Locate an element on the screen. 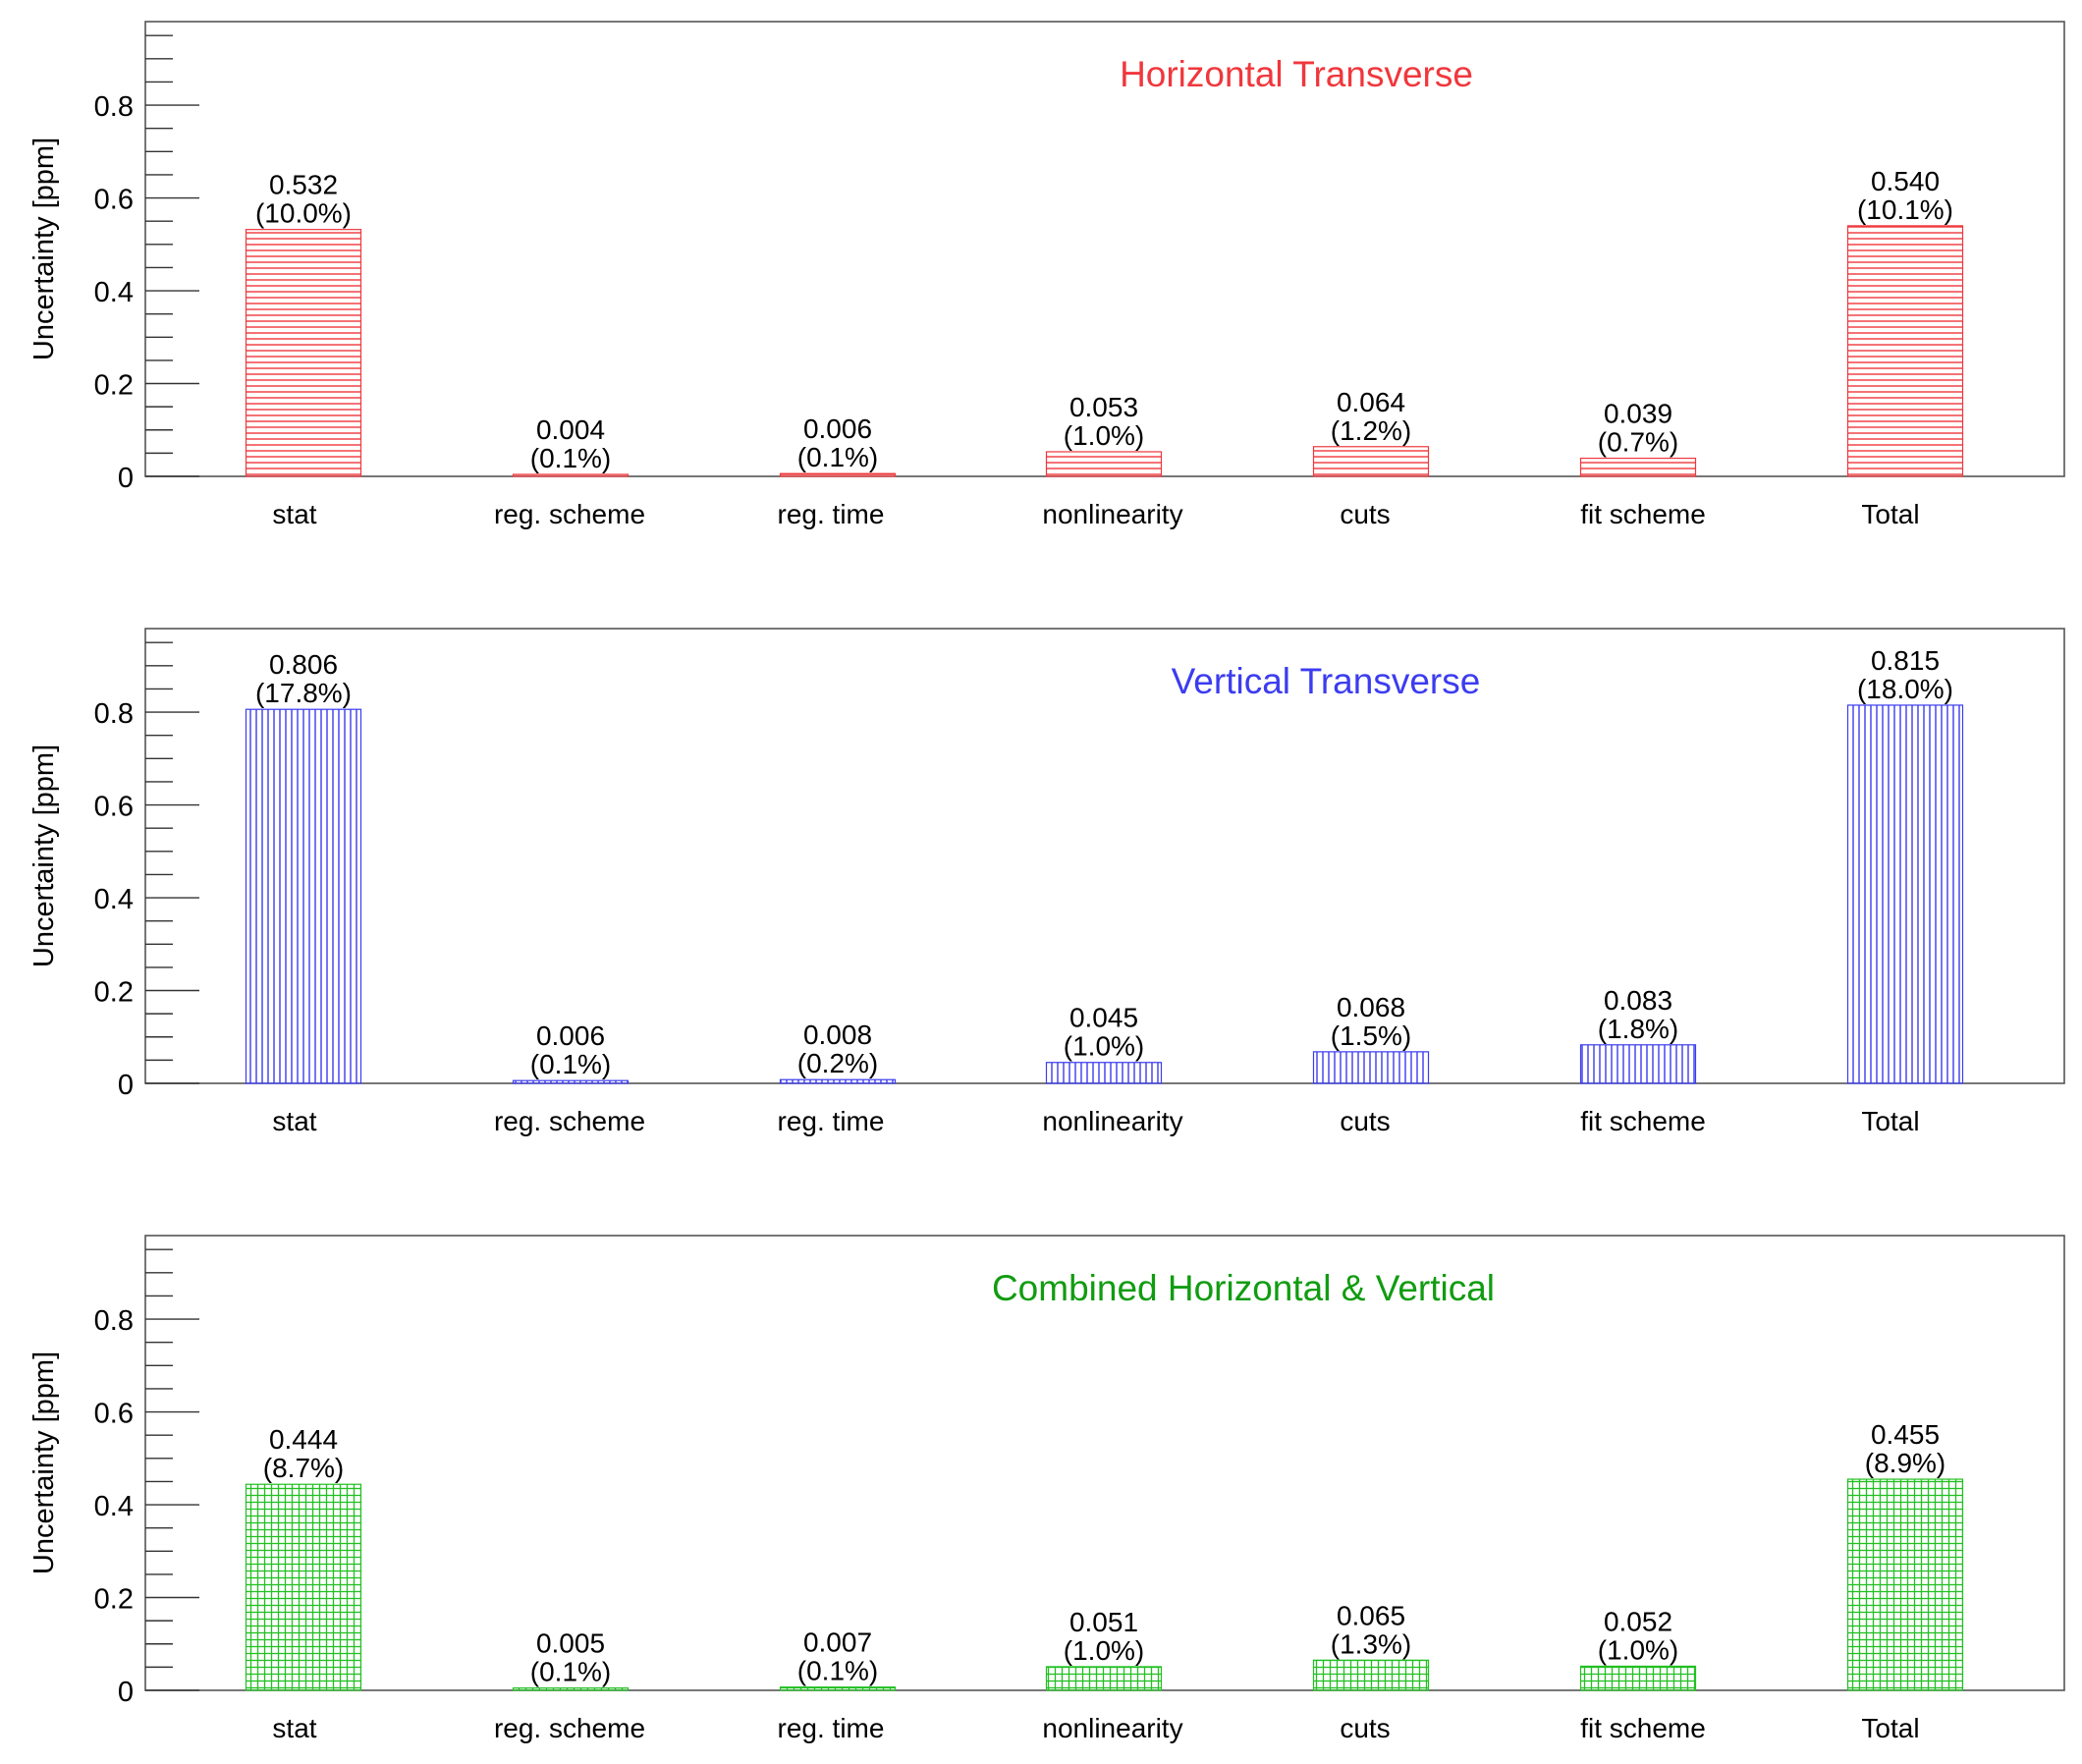 The width and height of the screenshot is (2082, 1764). bar-percent-label: (0.7%) is located at coordinates (1638, 443).